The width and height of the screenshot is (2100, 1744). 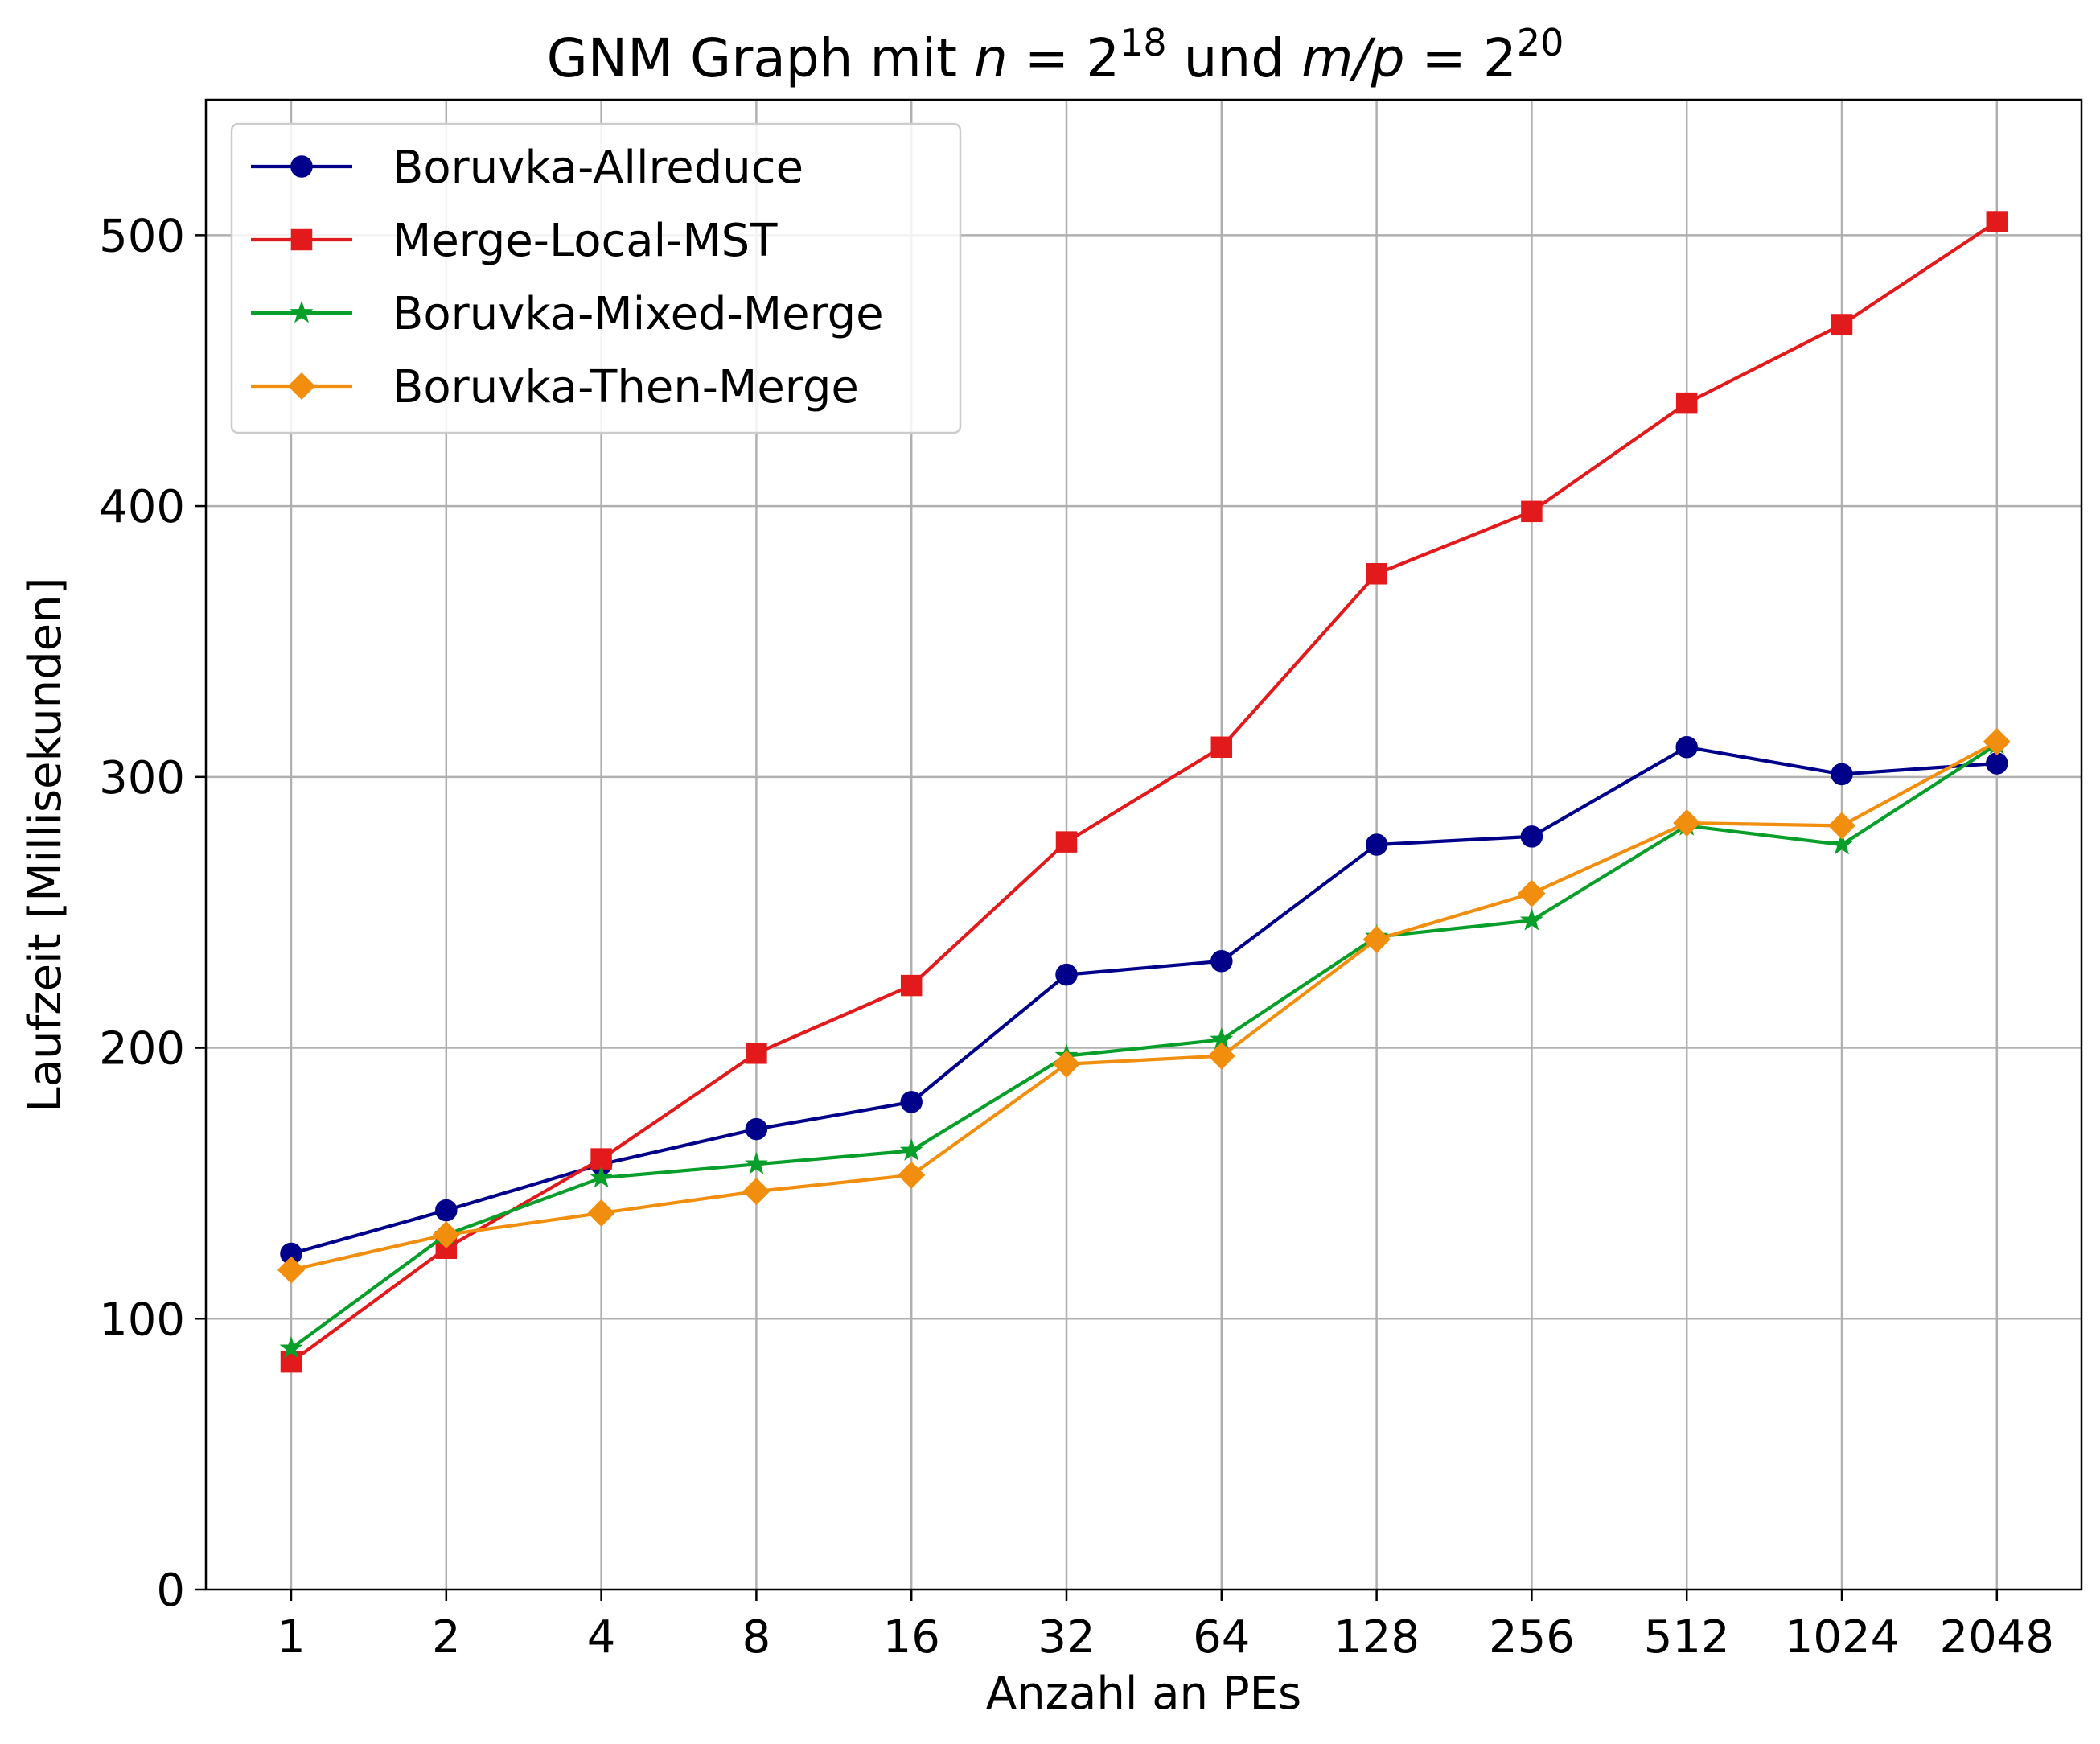 I want to click on legend-item: Boruvka-Then-Merge, so click(x=555, y=387).